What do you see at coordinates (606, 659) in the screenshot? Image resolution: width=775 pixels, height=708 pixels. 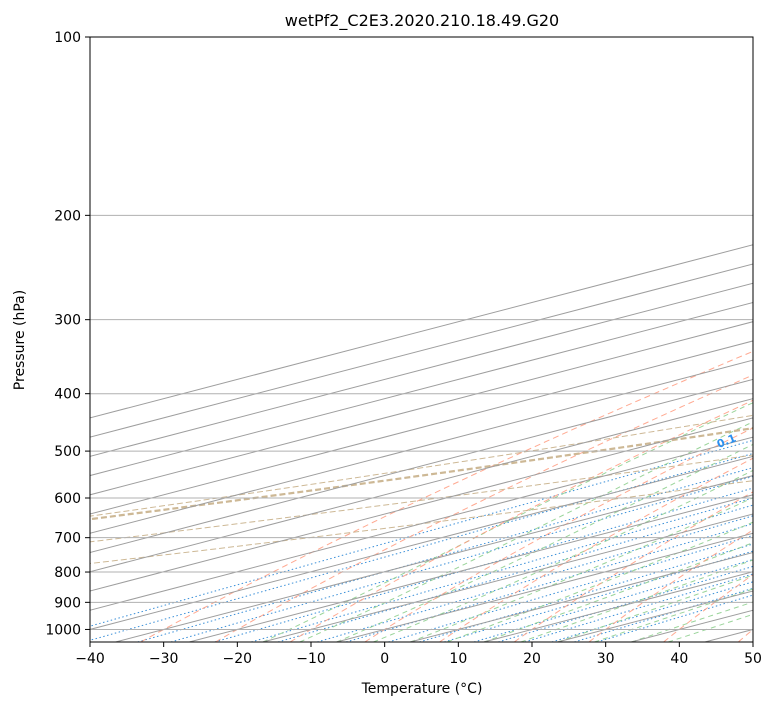 I see `x-tick-label: 30` at bounding box center [606, 659].